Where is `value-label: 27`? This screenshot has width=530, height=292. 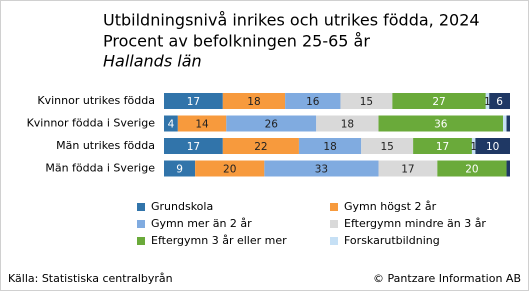 value-label: 27 is located at coordinates (438, 102).